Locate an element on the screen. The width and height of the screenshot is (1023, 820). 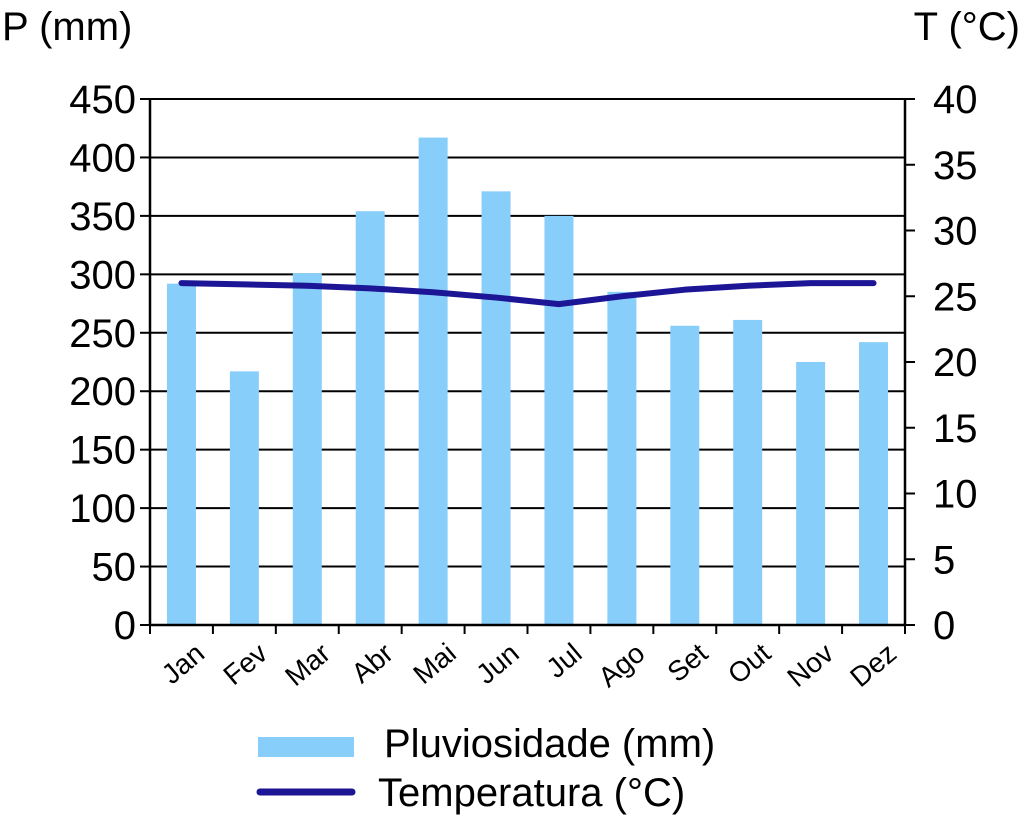
bar-out is located at coordinates (748, 472).